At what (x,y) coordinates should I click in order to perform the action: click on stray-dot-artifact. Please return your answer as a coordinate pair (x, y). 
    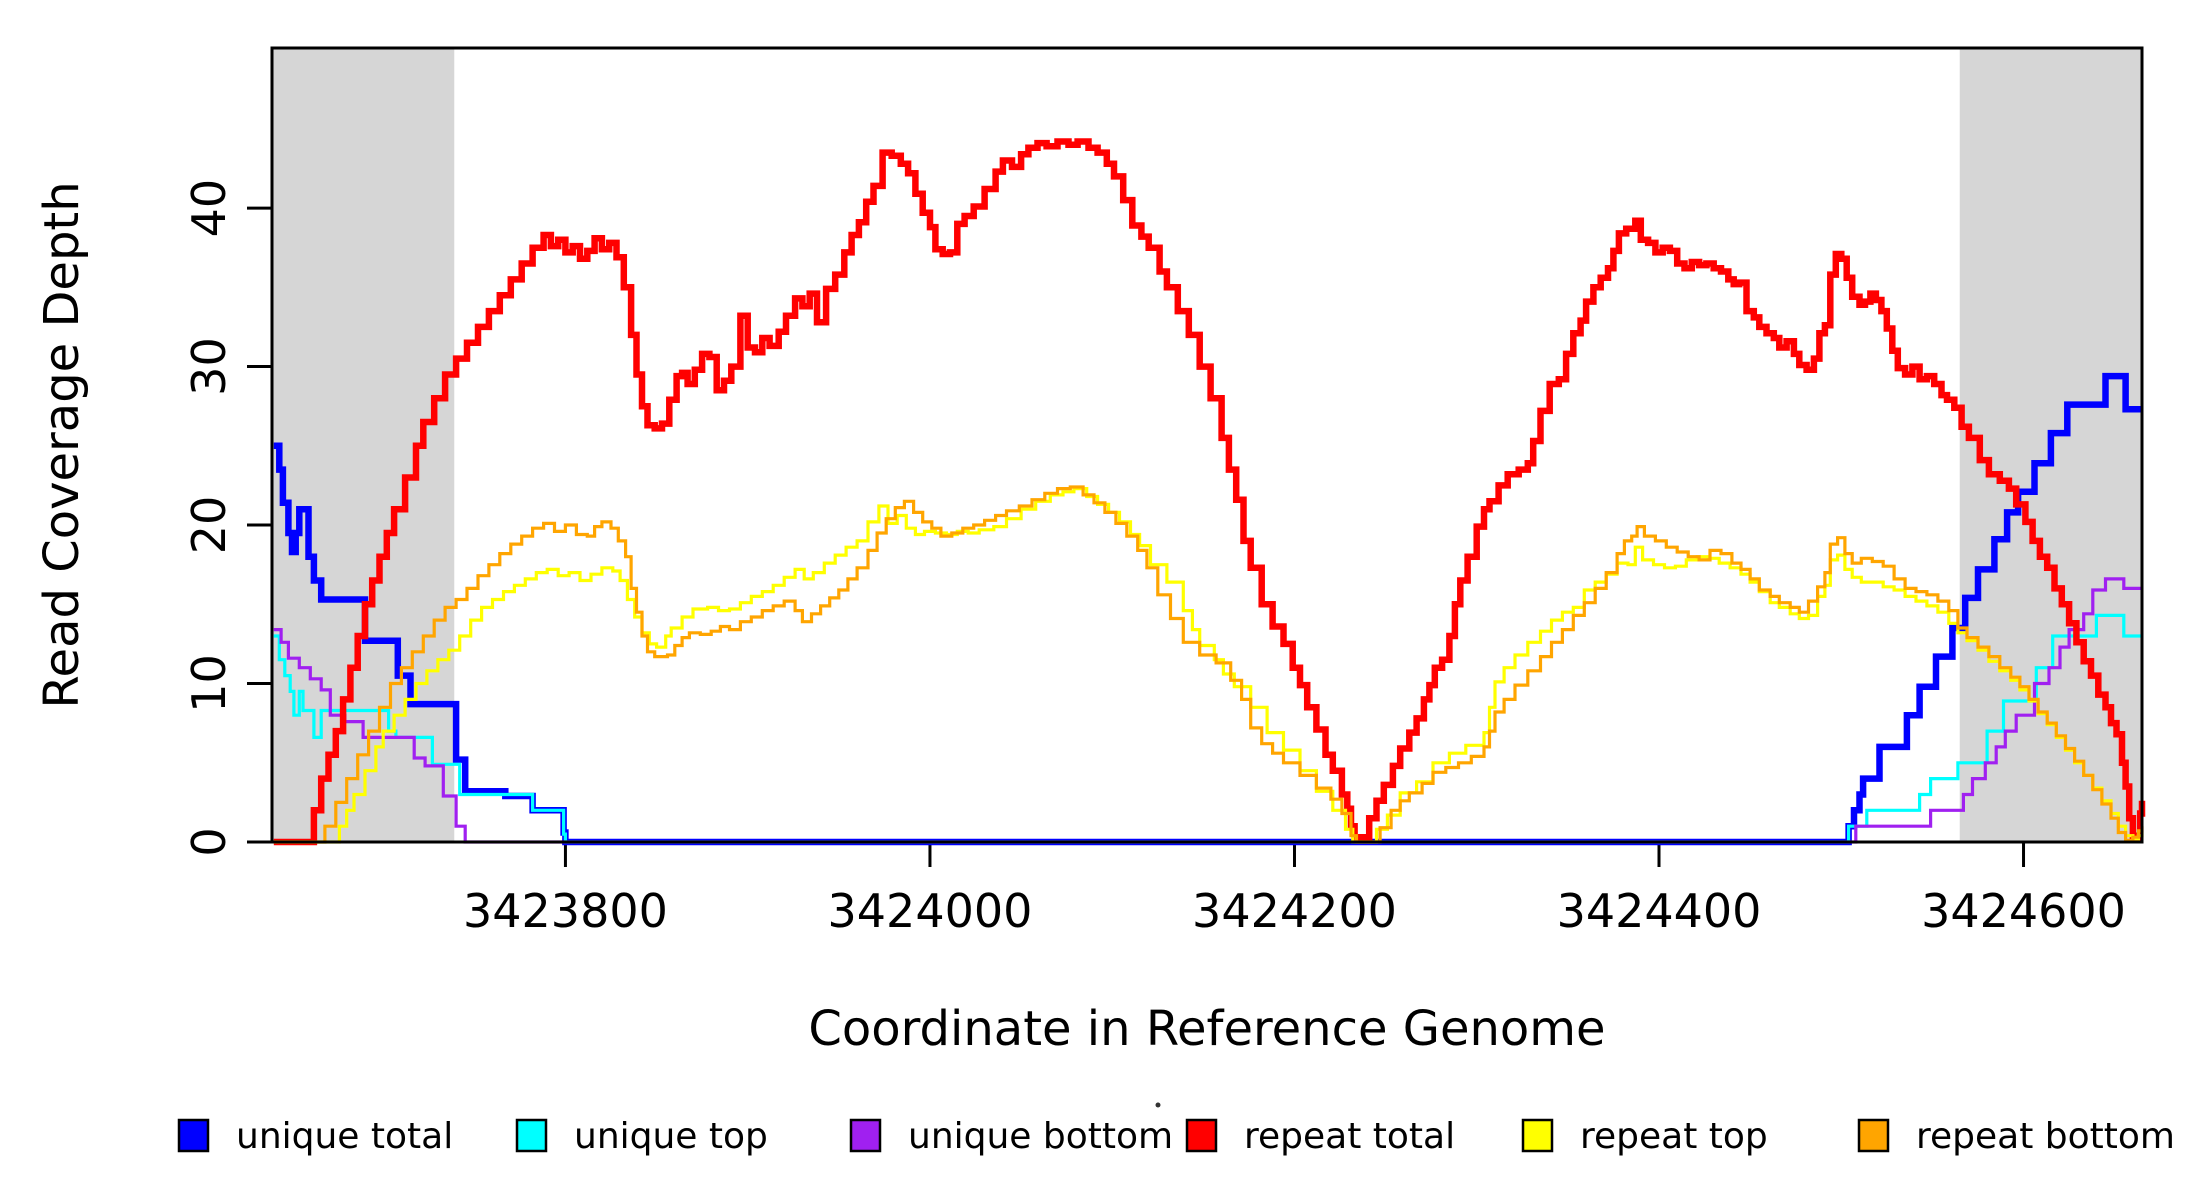
    Looking at the image, I should click on (1158, 1105).